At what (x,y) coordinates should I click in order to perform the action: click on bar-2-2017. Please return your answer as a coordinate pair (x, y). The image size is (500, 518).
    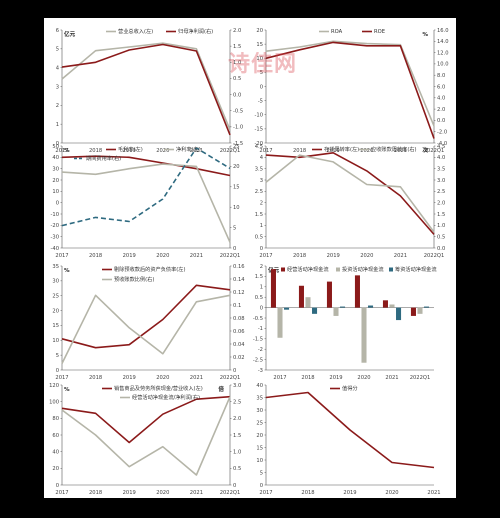
    Looking at the image, I should click on (280, 322).